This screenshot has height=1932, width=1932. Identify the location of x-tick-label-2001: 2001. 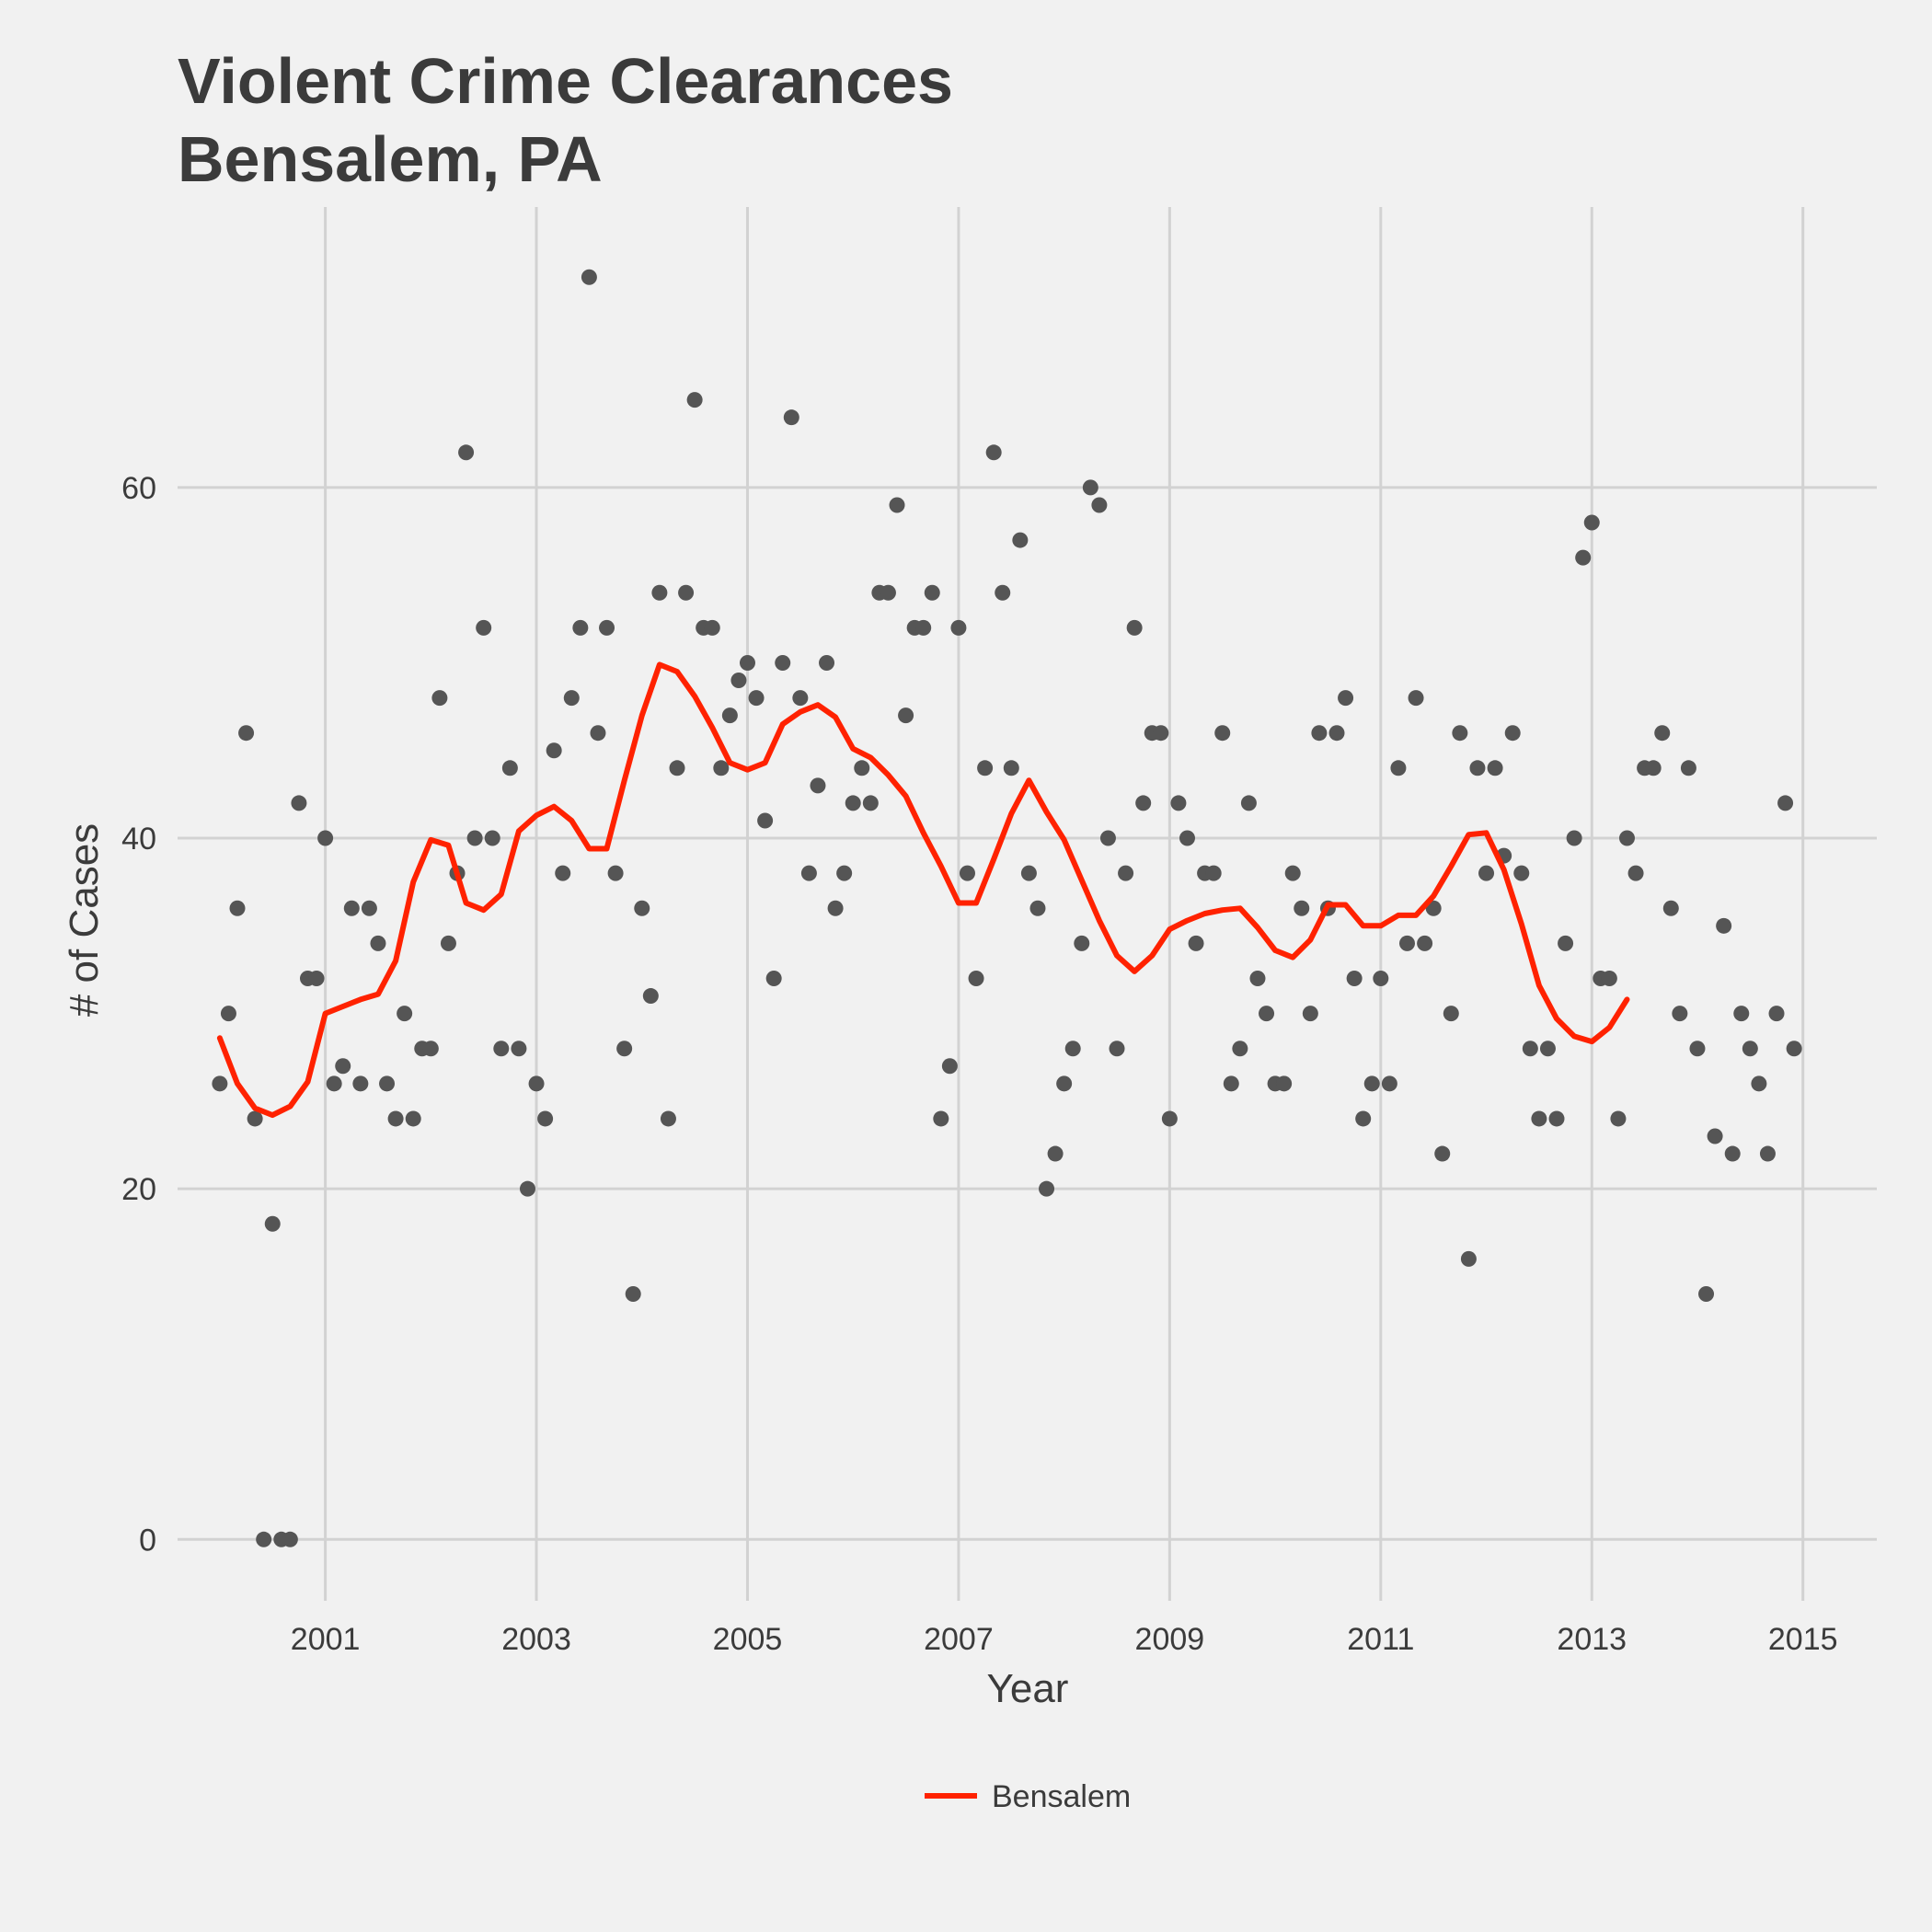
(326, 1639).